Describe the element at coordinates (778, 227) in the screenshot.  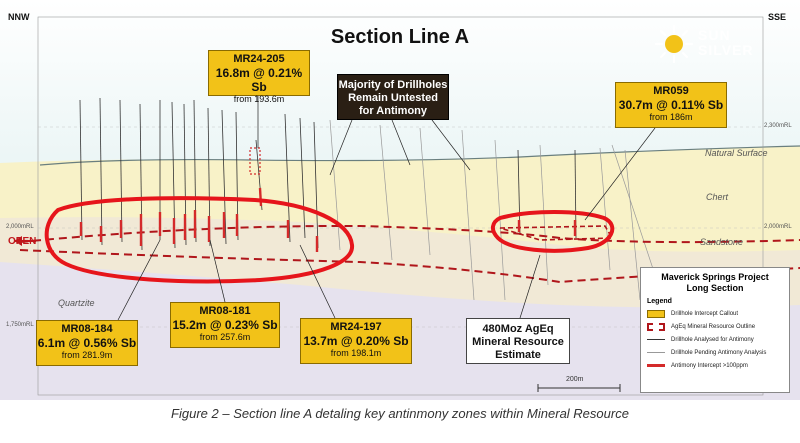
I see `rl-right-2000: 2,000mRL` at that location.